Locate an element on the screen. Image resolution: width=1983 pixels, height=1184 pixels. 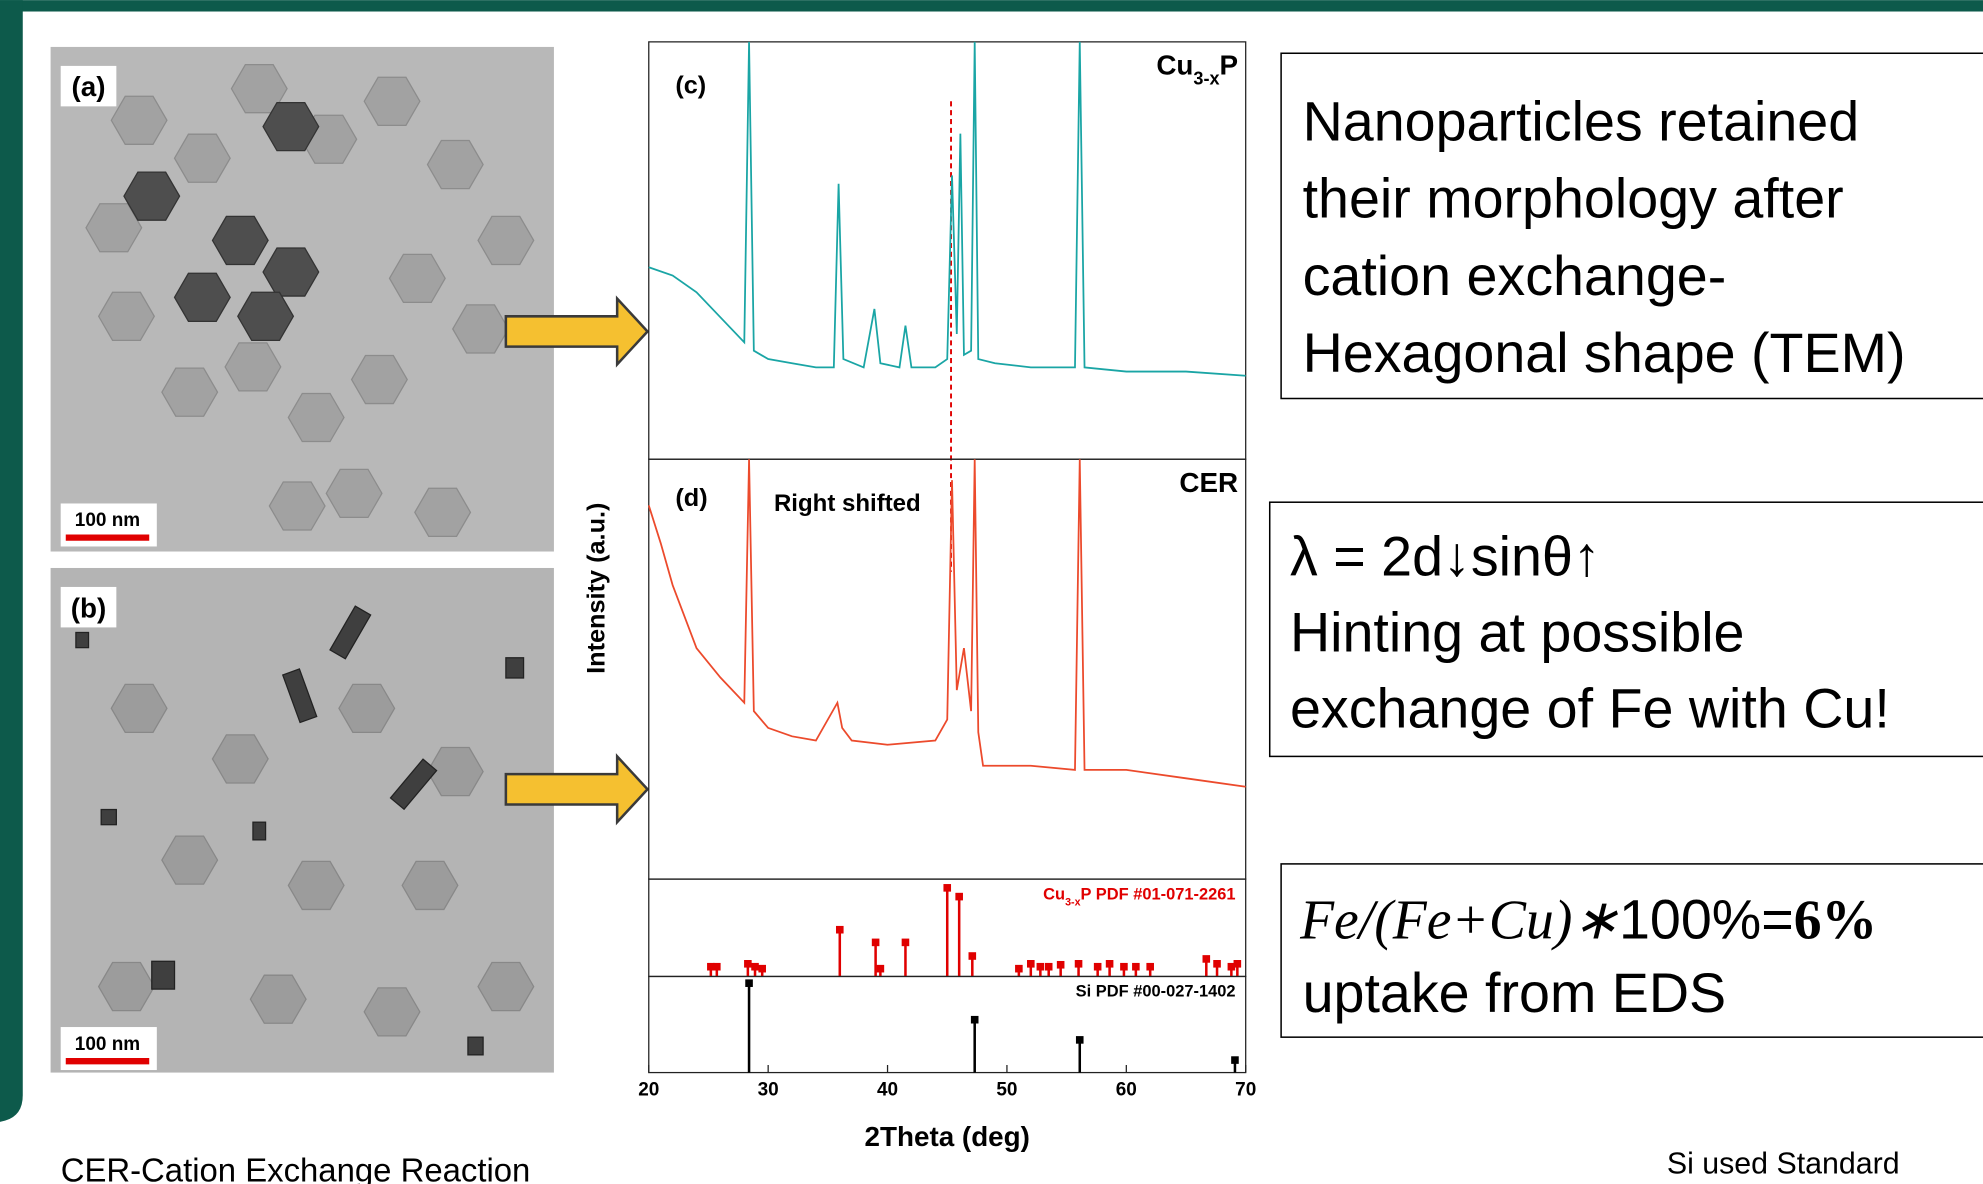
footer-left: CER-Cation Exchange Reaction is located at coordinates (296, 1167).